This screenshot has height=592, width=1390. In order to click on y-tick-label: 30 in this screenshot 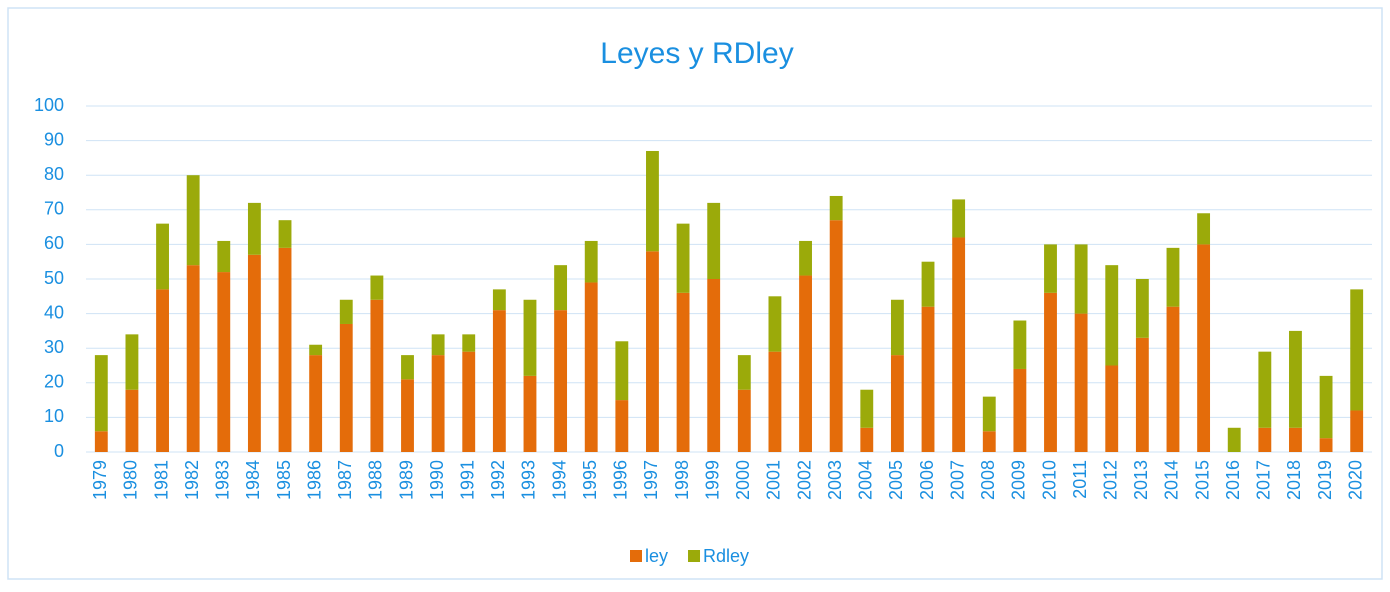, I will do `click(54, 347)`.